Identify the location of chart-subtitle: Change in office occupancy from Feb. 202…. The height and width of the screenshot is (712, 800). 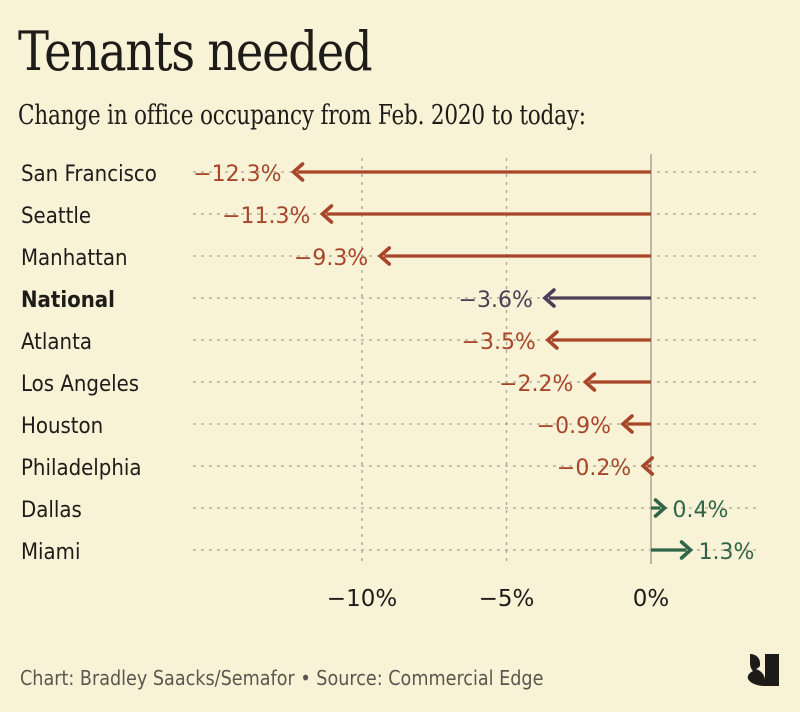
(302, 115).